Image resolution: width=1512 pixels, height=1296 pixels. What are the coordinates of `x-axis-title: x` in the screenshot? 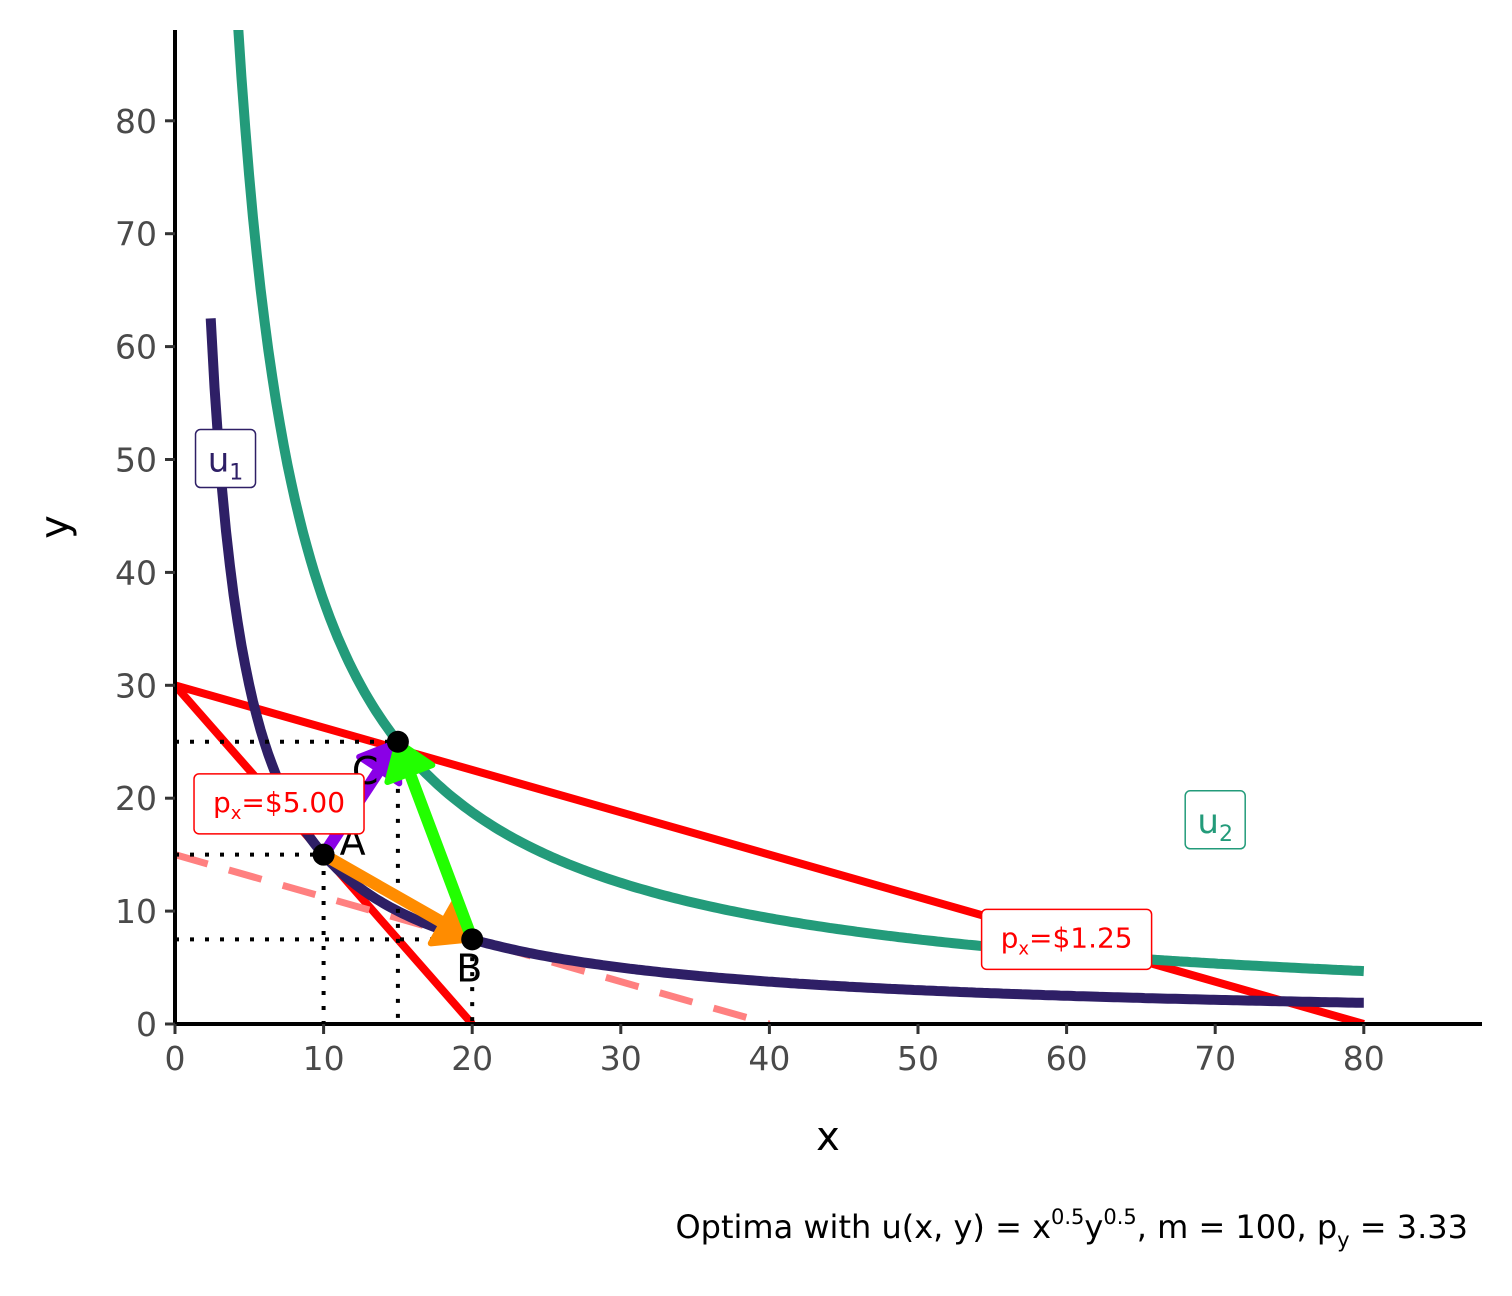 It's located at (828, 1137).